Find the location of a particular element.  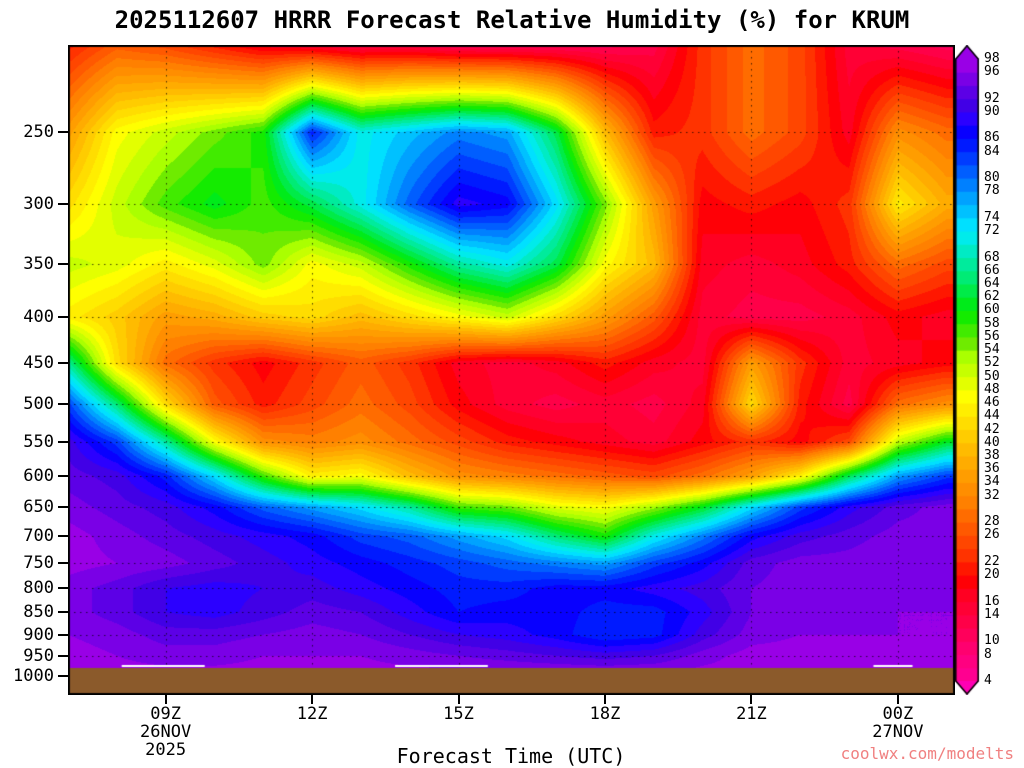

colorbar-tick-label: 48 is located at coordinates (992, 389).